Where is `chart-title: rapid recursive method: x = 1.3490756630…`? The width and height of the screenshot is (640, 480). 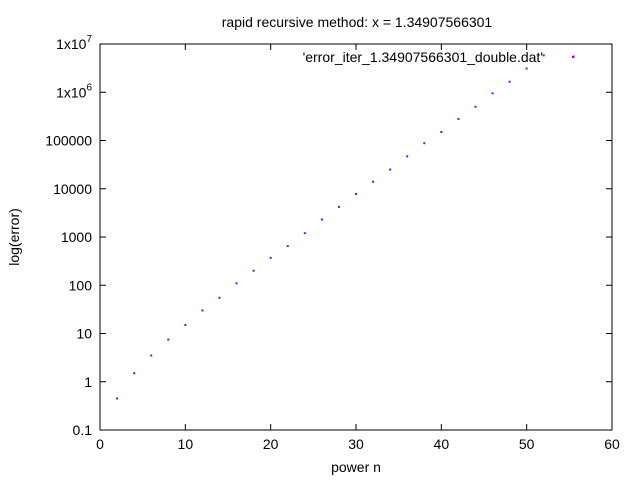 chart-title: rapid recursive method: x = 1.3490756630… is located at coordinates (357, 22).